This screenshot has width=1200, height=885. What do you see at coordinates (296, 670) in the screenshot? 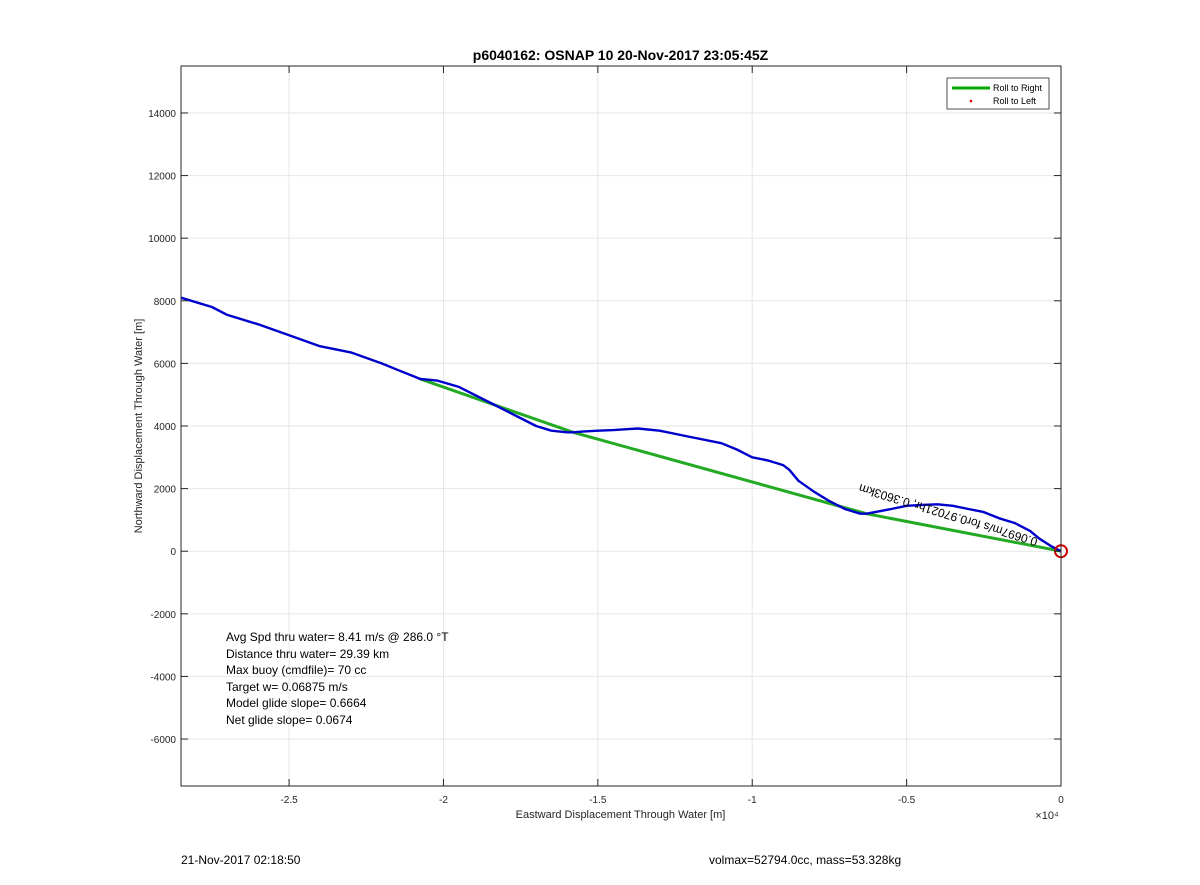
I see `stat-max-buoy: Max buoy (cmdfile)= 70 cc` at bounding box center [296, 670].